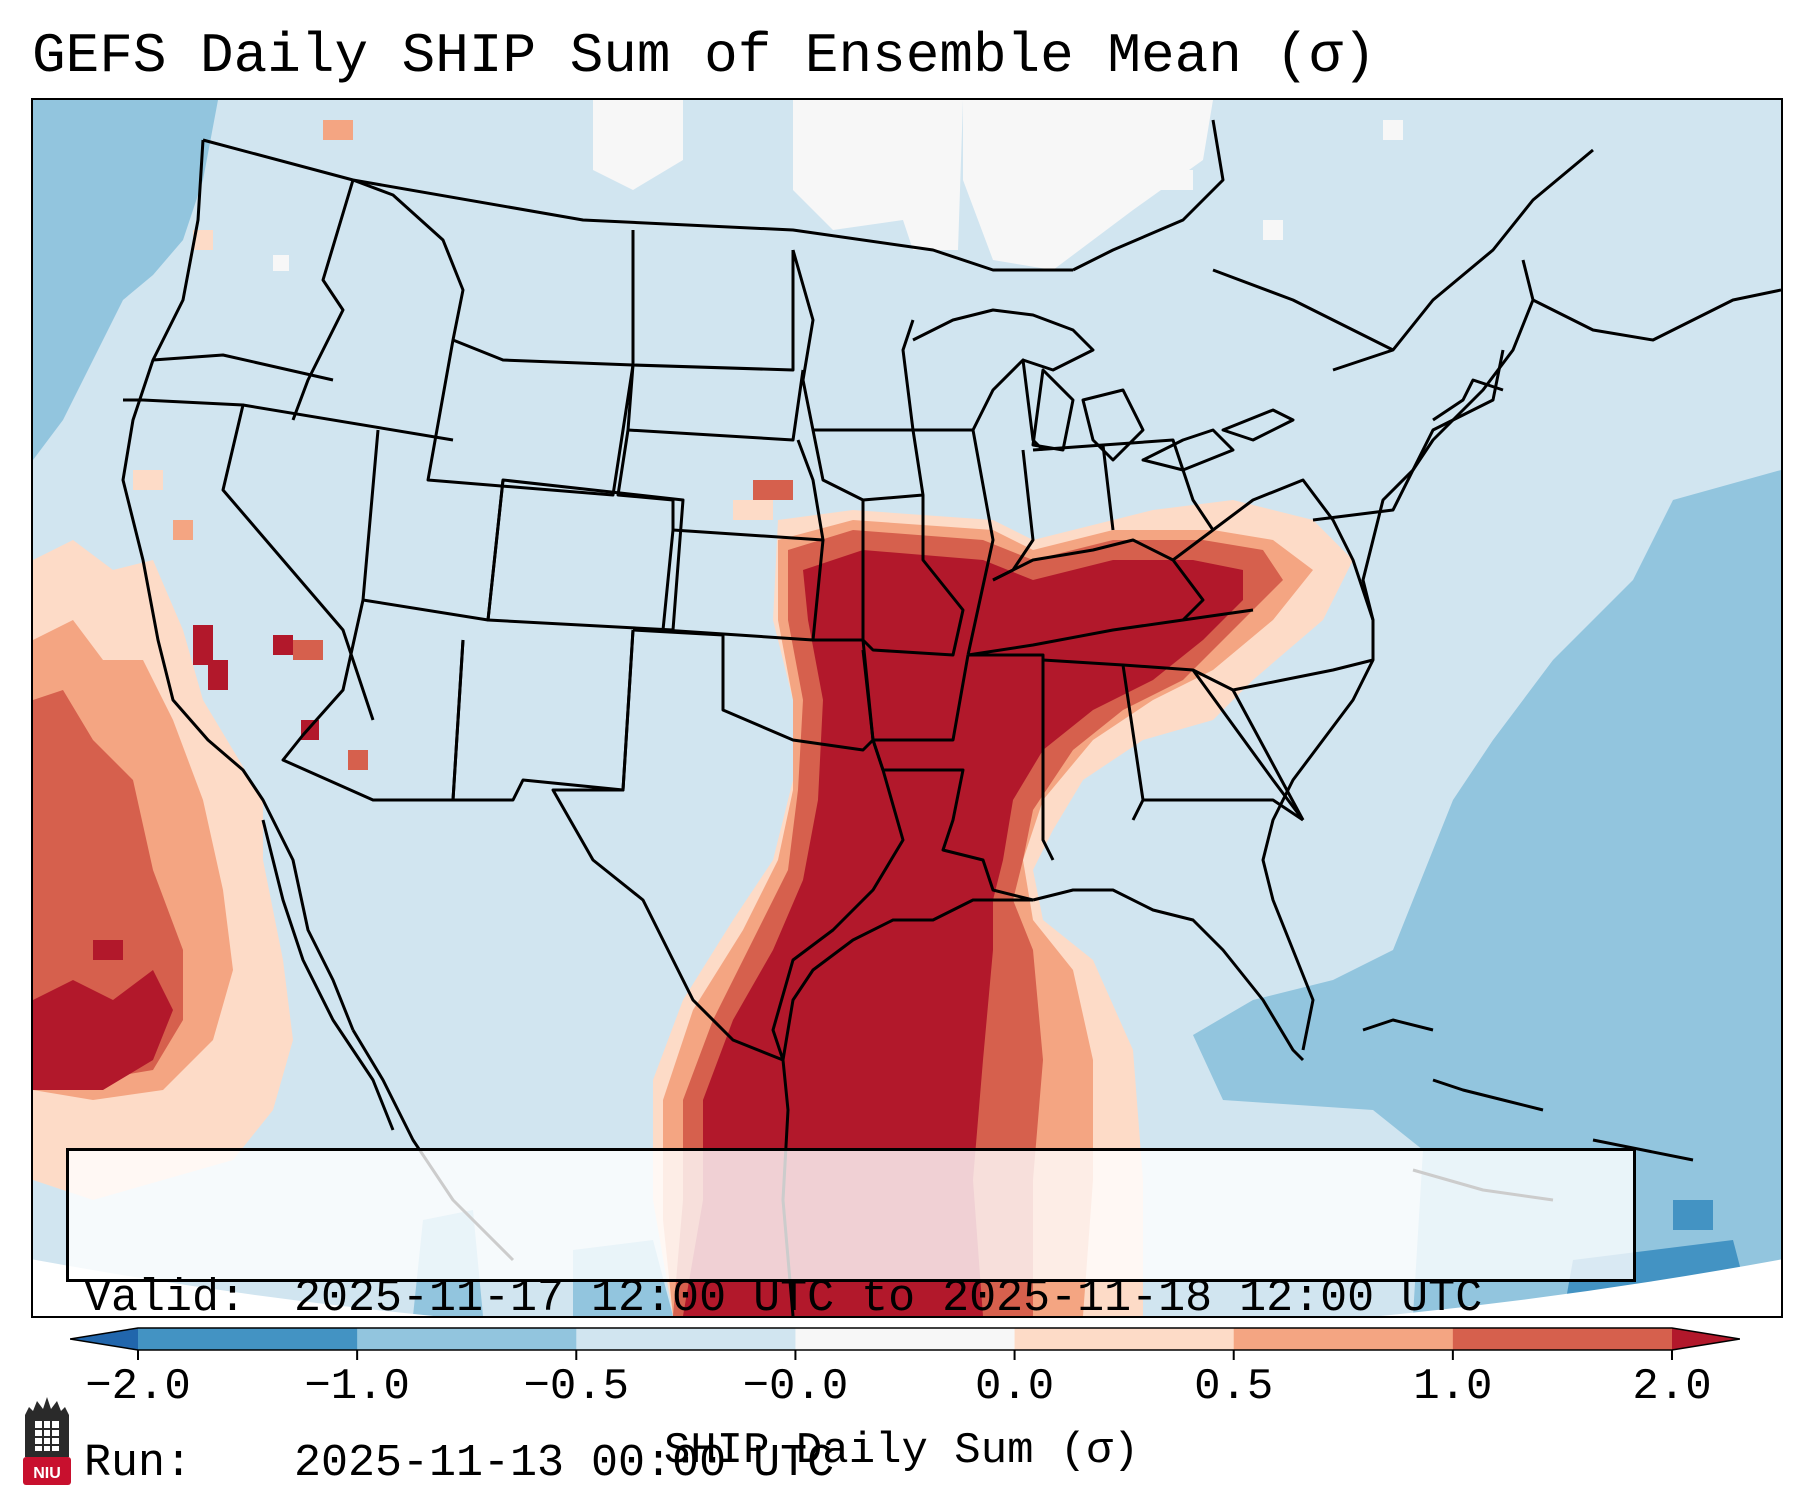 This screenshot has height=1506, width=1803. Describe the element at coordinates (576, 1387) in the screenshot. I see `colorbar-tick-label: −0.5` at that location.